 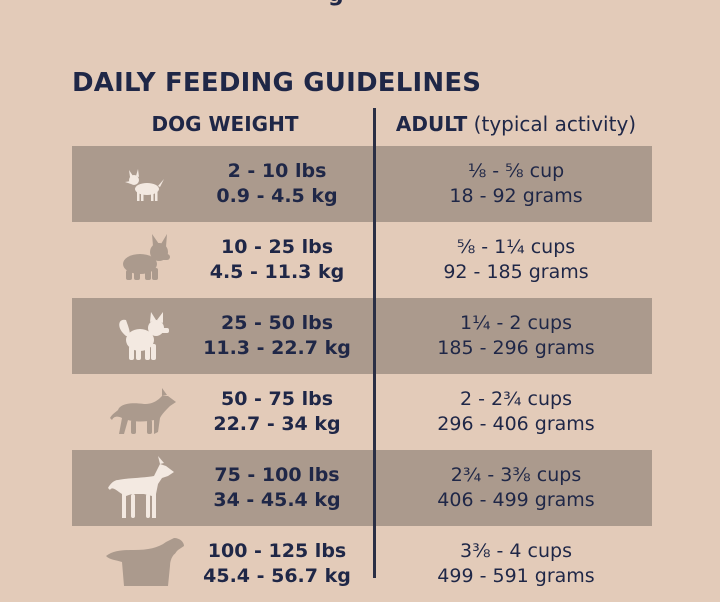 What do you see at coordinates (277, 488) in the screenshot?
I see `weight-range: 75 - 100 lbs 34 - 45.4 kg` at bounding box center [277, 488].